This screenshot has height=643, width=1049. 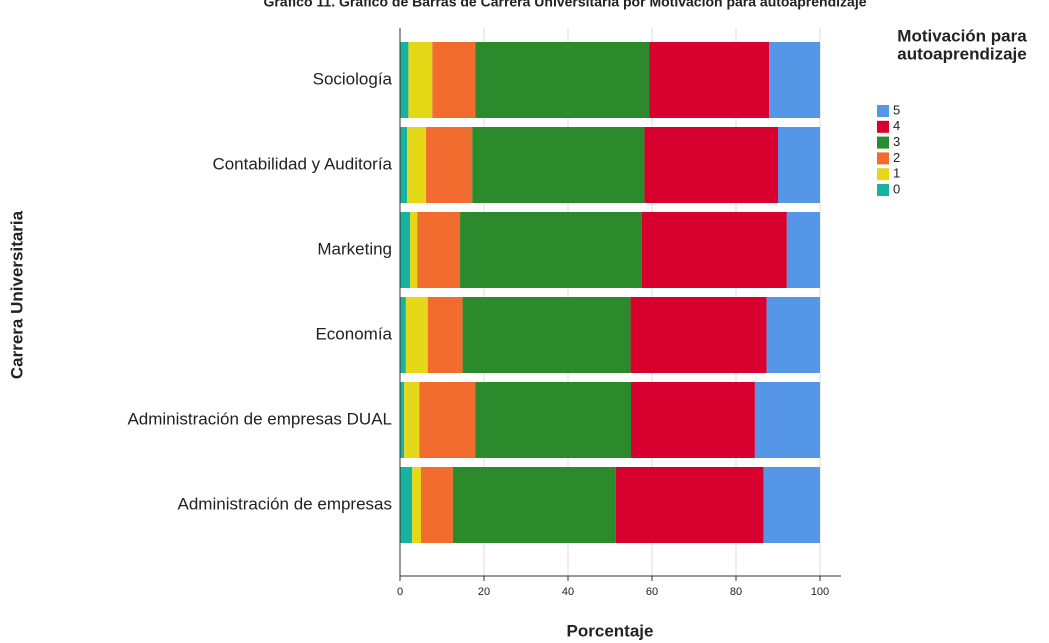 I want to click on x-tick-label: 60, so click(x=652, y=592).